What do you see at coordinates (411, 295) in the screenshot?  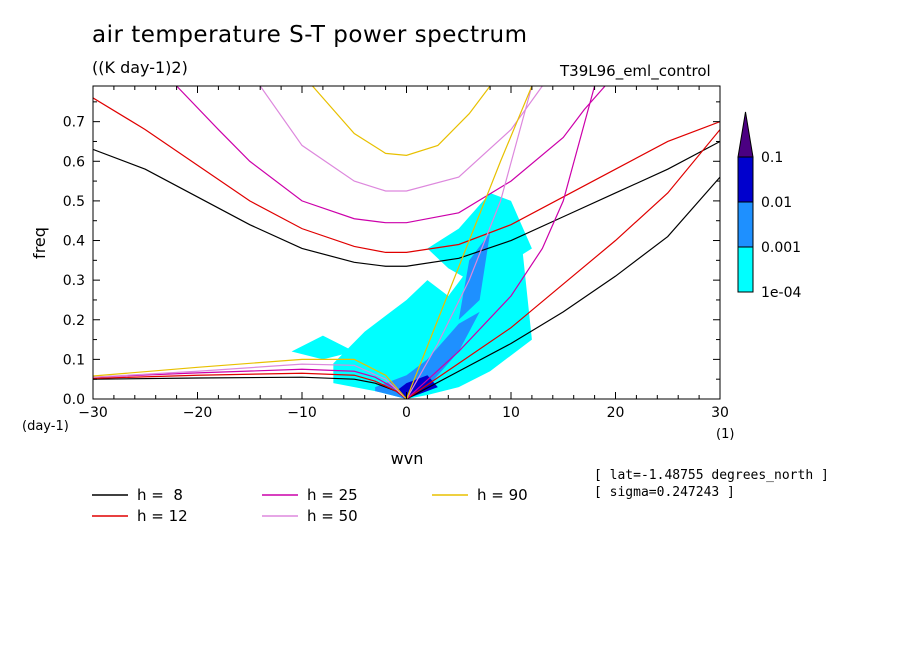 I see `power-regions` at bounding box center [411, 295].